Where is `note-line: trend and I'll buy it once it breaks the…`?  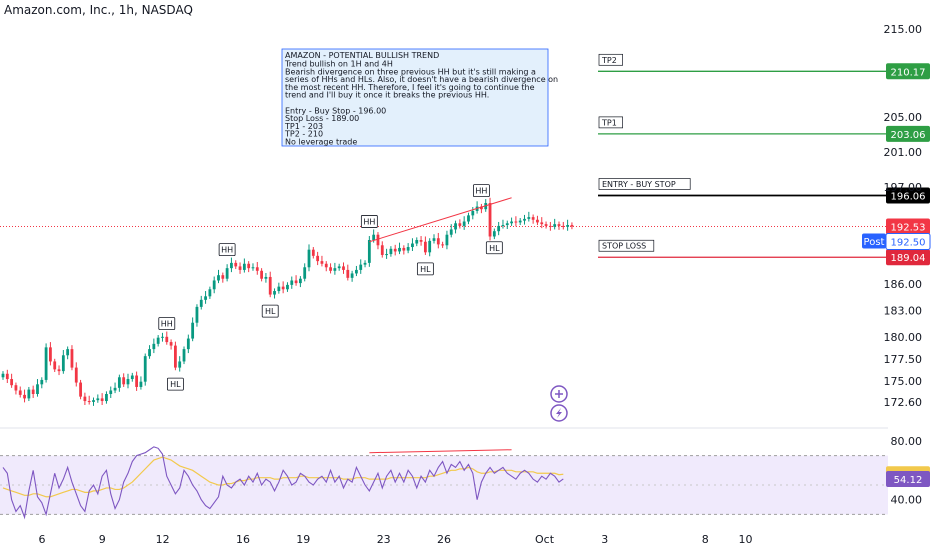 note-line: trend and I'll buy it once it breaks the… is located at coordinates (387, 95).